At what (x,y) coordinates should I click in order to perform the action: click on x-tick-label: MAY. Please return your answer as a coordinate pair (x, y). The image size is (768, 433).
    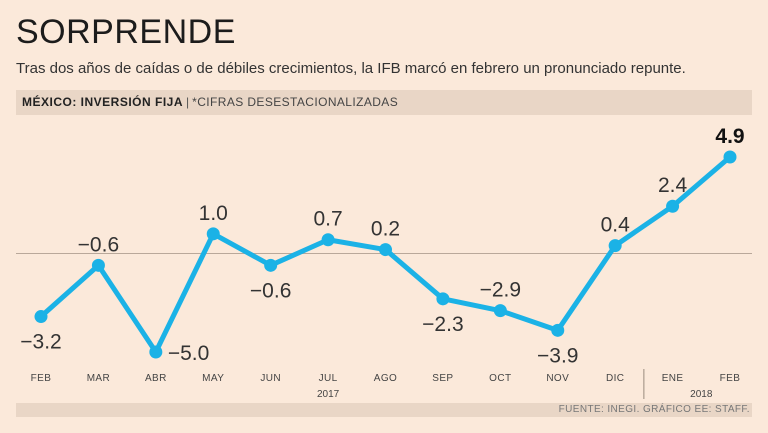
    Looking at the image, I should click on (213, 378).